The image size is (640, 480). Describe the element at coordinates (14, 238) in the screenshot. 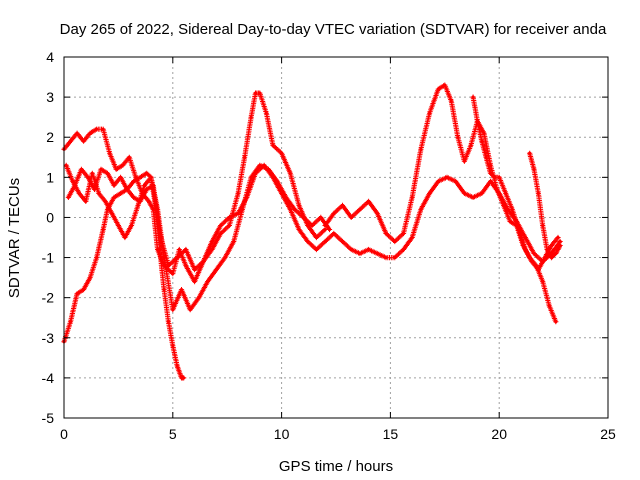

I see `y-axis-title: SDTVAR / TECUs` at that location.